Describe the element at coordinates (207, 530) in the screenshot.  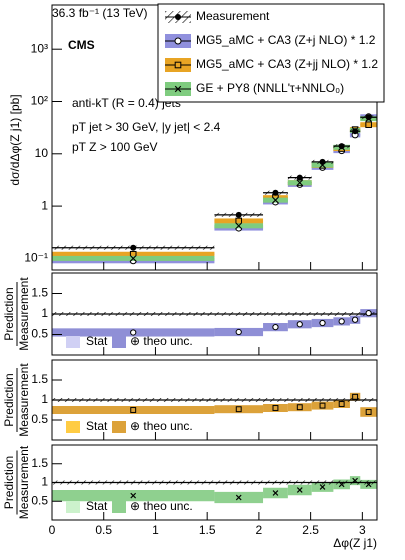
I see `x-tick-label: 1.5` at that location.